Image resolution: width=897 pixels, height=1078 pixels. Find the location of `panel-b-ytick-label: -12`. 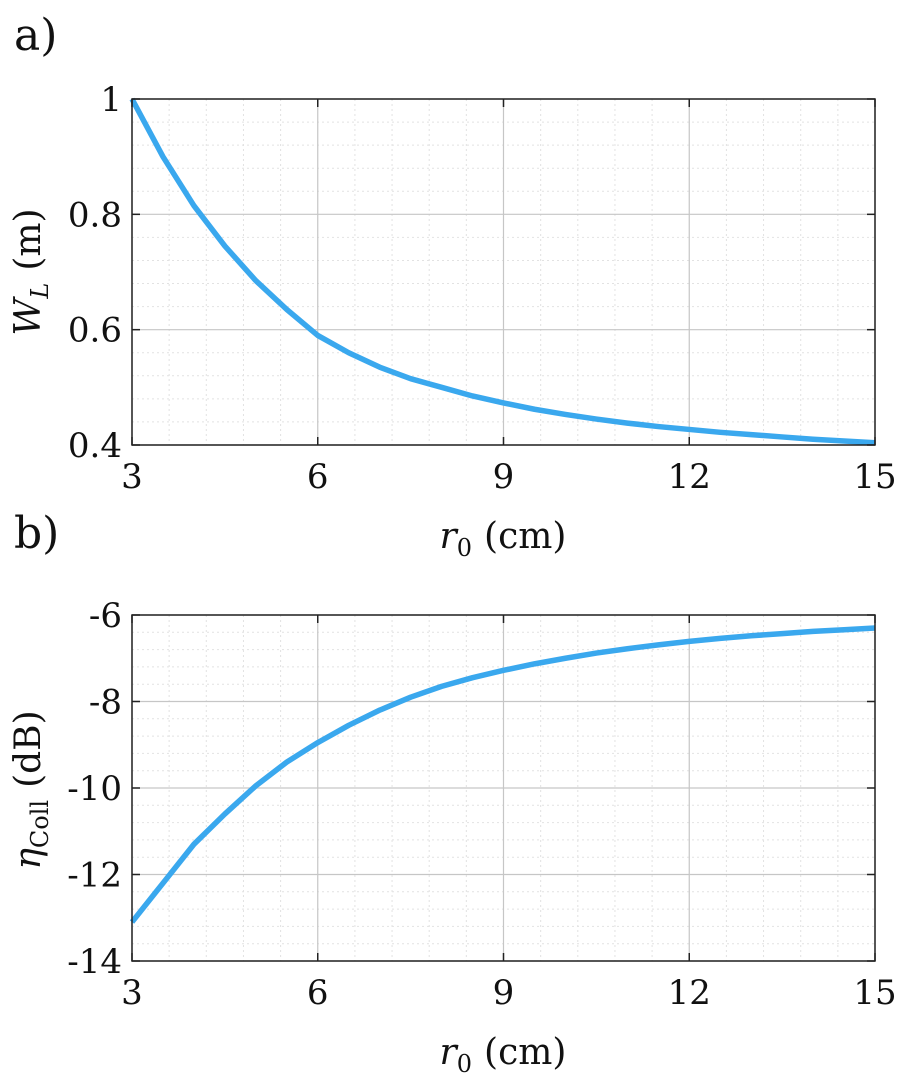

panel-b-ytick-label: -12 is located at coordinates (94, 876).